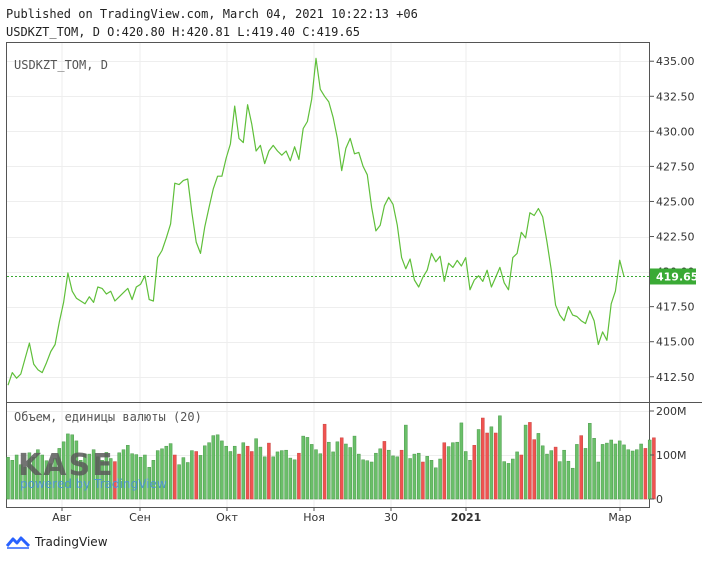  Describe the element at coordinates (675, 201) in the screenshot. I see `y-tick-label: 425.00` at that location.